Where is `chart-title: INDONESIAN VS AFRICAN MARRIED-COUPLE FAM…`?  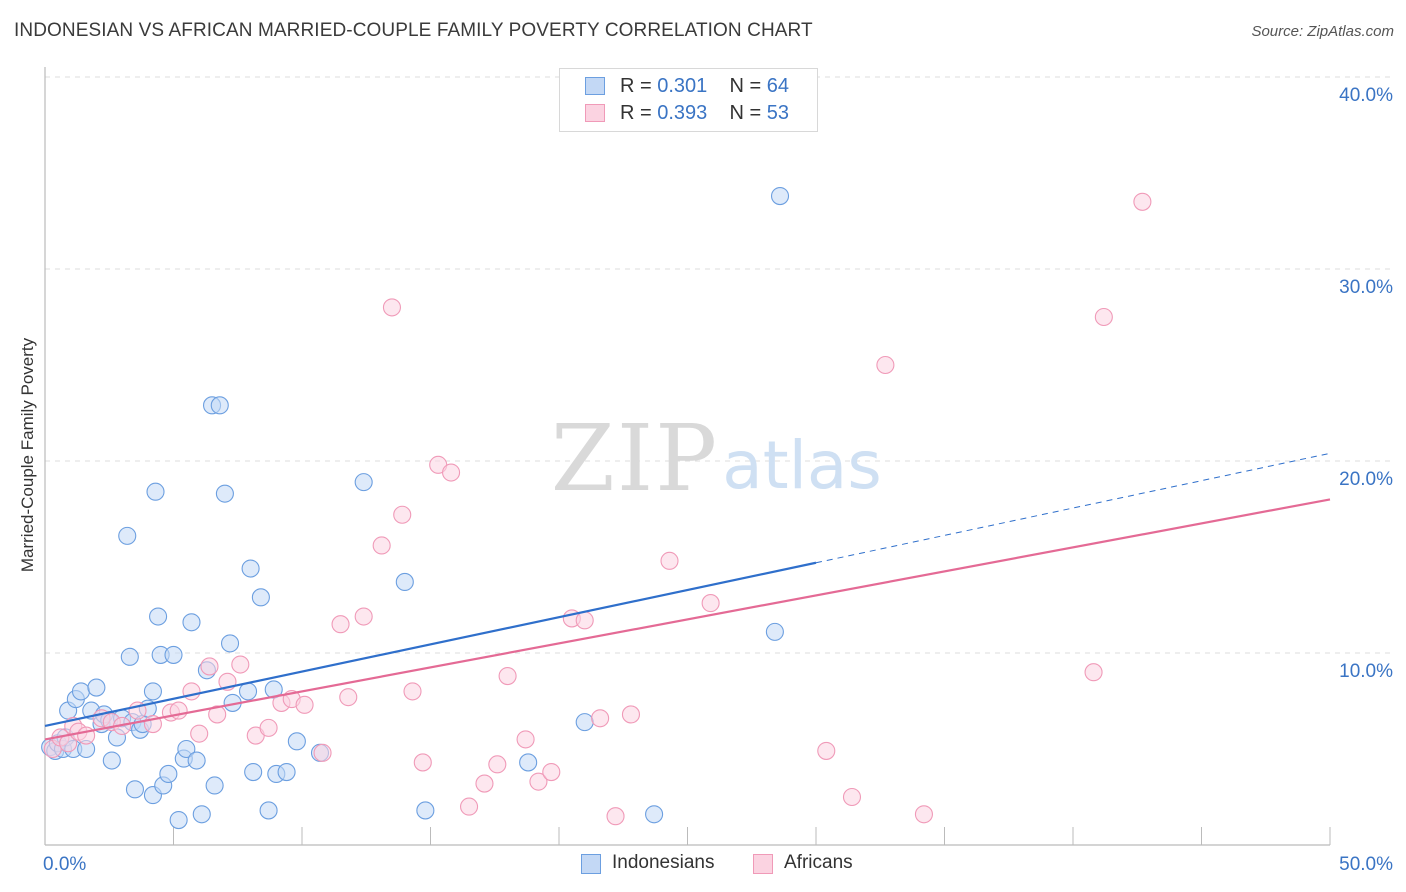
chart-title: INDONESIAN VS AFRICAN MARRIED-COUPLE FAM… is located at coordinates (413, 30).